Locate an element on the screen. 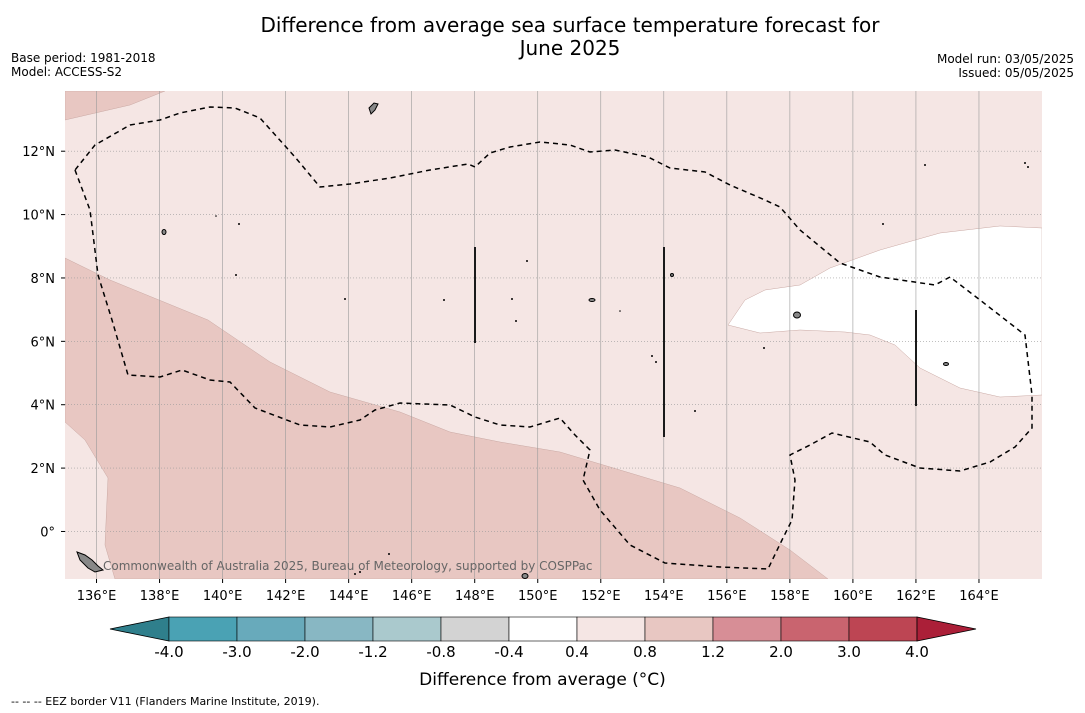  meta-right: Model run: 03/05/2025 Issued: 05/05/2025 is located at coordinates (1005, 66).